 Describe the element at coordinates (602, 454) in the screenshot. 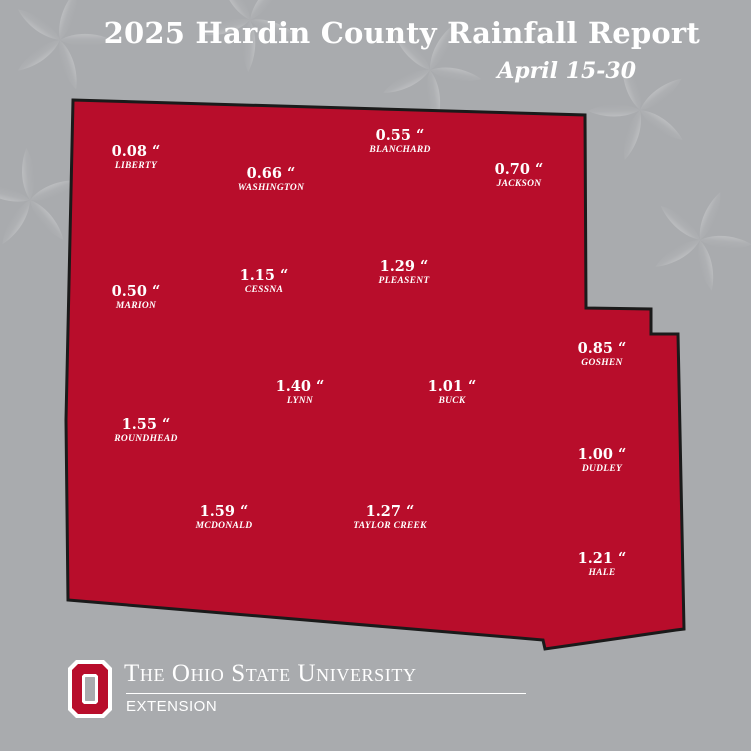

I see `rainfall-value: 1.00 “` at that location.